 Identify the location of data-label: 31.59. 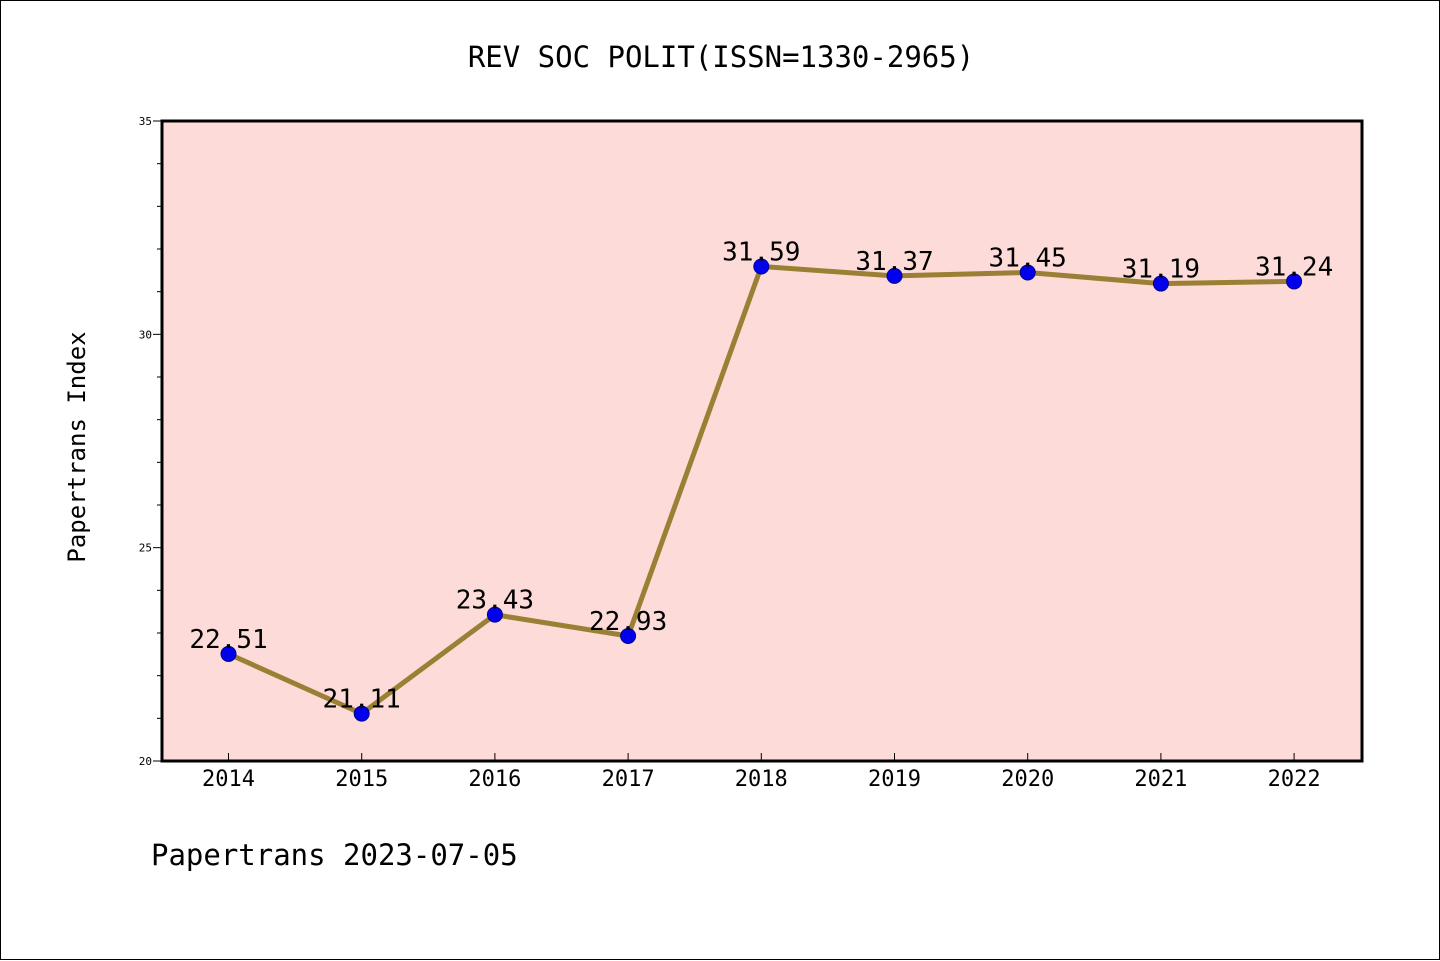
(761, 252).